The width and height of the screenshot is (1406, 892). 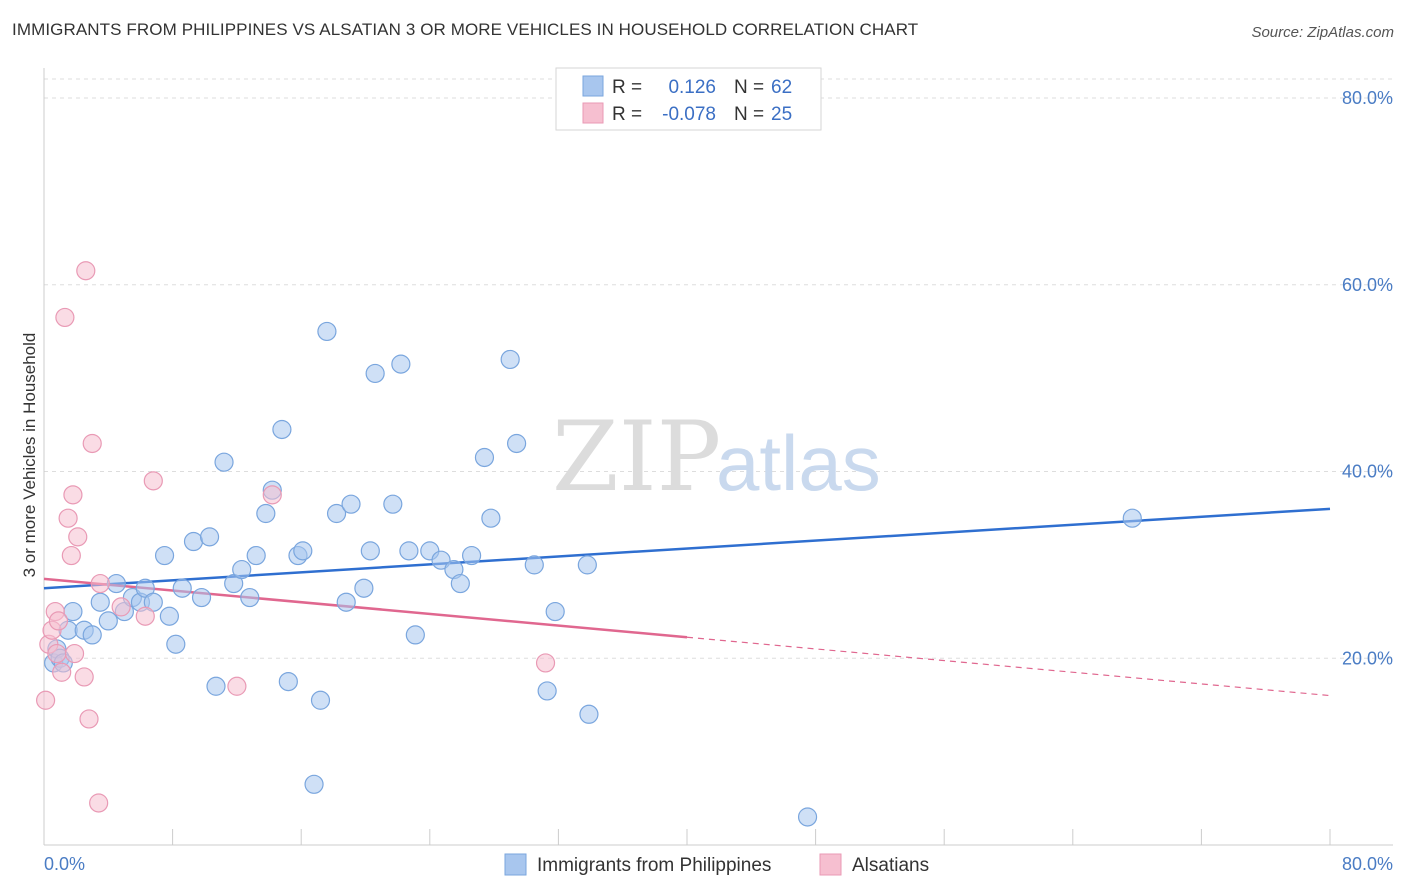 I want to click on x-tick-labels: 0.0% 80.0%, so click(x=718, y=864).